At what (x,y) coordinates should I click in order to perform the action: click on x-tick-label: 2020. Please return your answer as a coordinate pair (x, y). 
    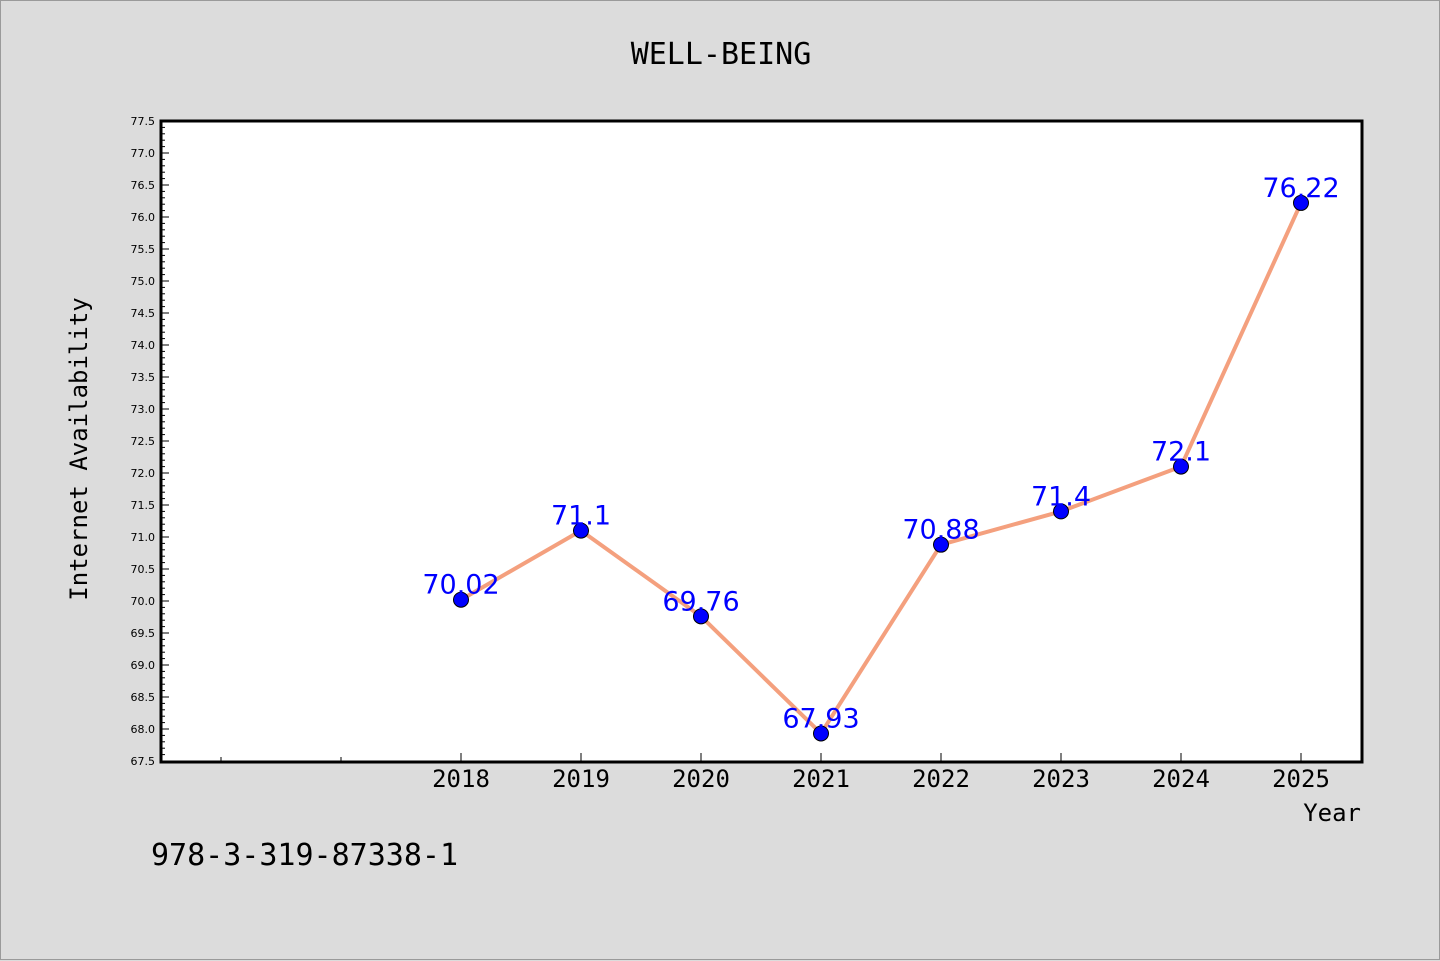
    Looking at the image, I should click on (701, 779).